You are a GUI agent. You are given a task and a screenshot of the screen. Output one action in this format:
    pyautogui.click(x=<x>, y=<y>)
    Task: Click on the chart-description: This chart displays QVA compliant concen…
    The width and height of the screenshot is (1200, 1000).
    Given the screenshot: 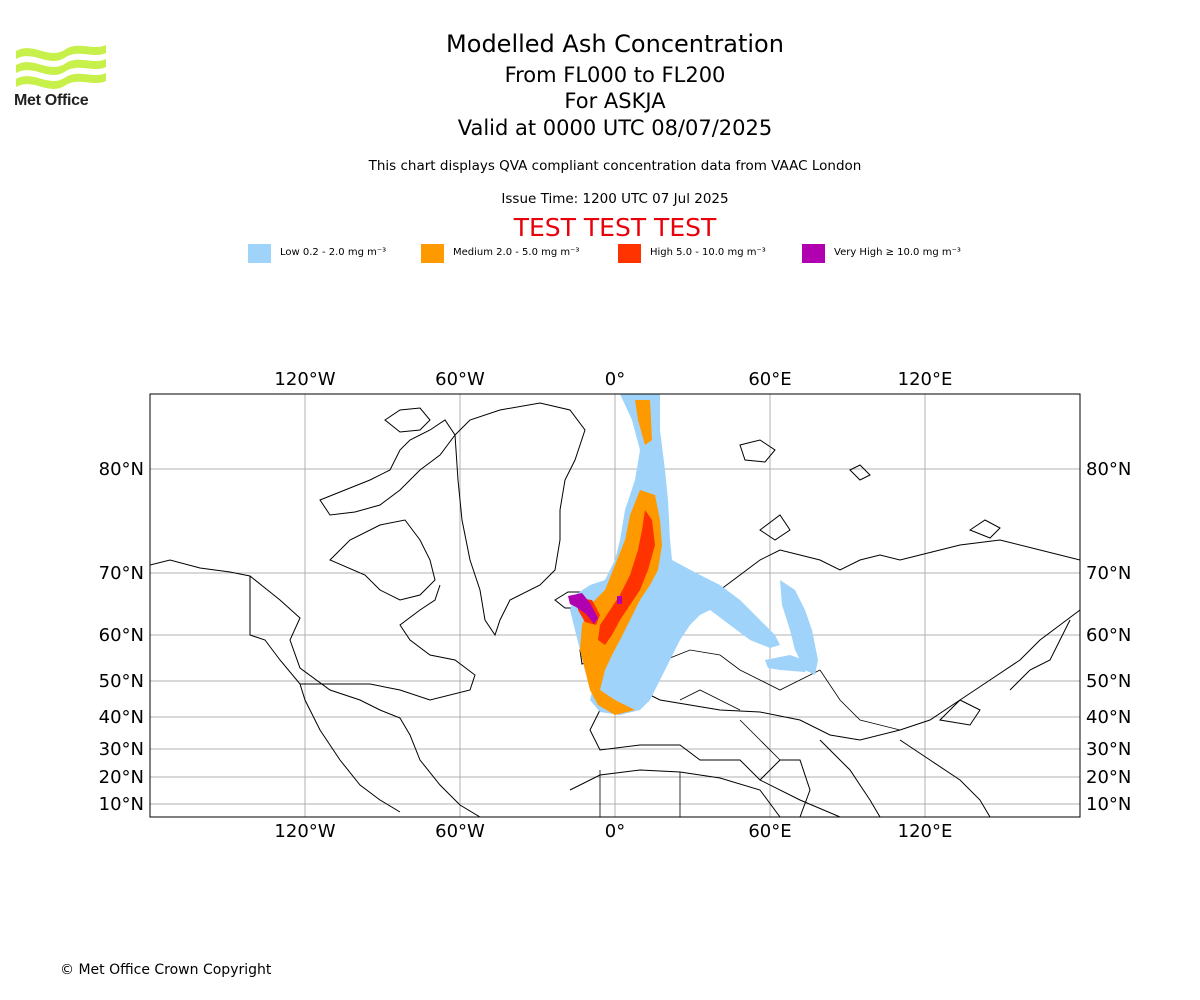 What is the action you would take?
    pyautogui.click(x=615, y=166)
    